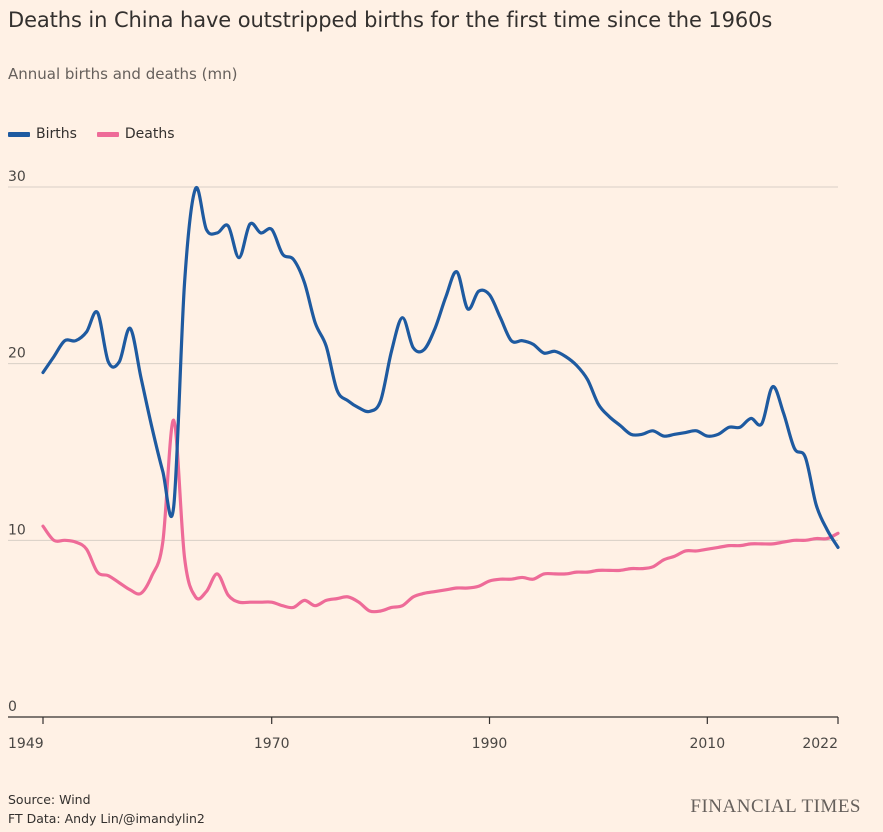 This screenshot has height=832, width=883. I want to click on x-tick-label-1970: 1970, so click(272, 744).